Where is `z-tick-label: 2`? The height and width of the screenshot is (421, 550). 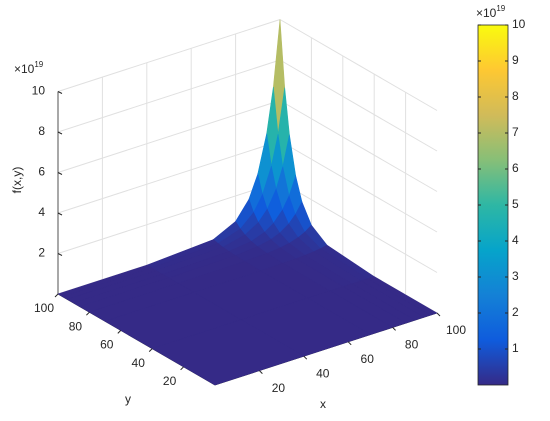 z-tick-label: 2 is located at coordinates (41, 253).